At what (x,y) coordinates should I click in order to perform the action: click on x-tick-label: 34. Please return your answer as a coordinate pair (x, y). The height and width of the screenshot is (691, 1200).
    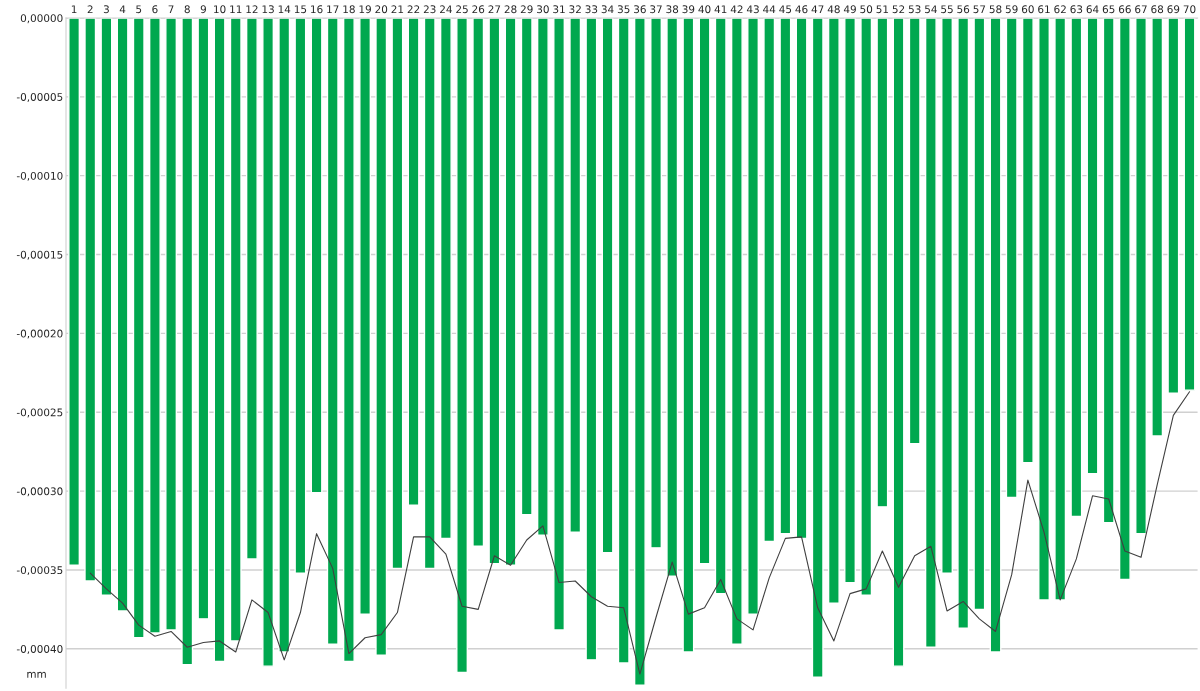
    Looking at the image, I should click on (607, 9).